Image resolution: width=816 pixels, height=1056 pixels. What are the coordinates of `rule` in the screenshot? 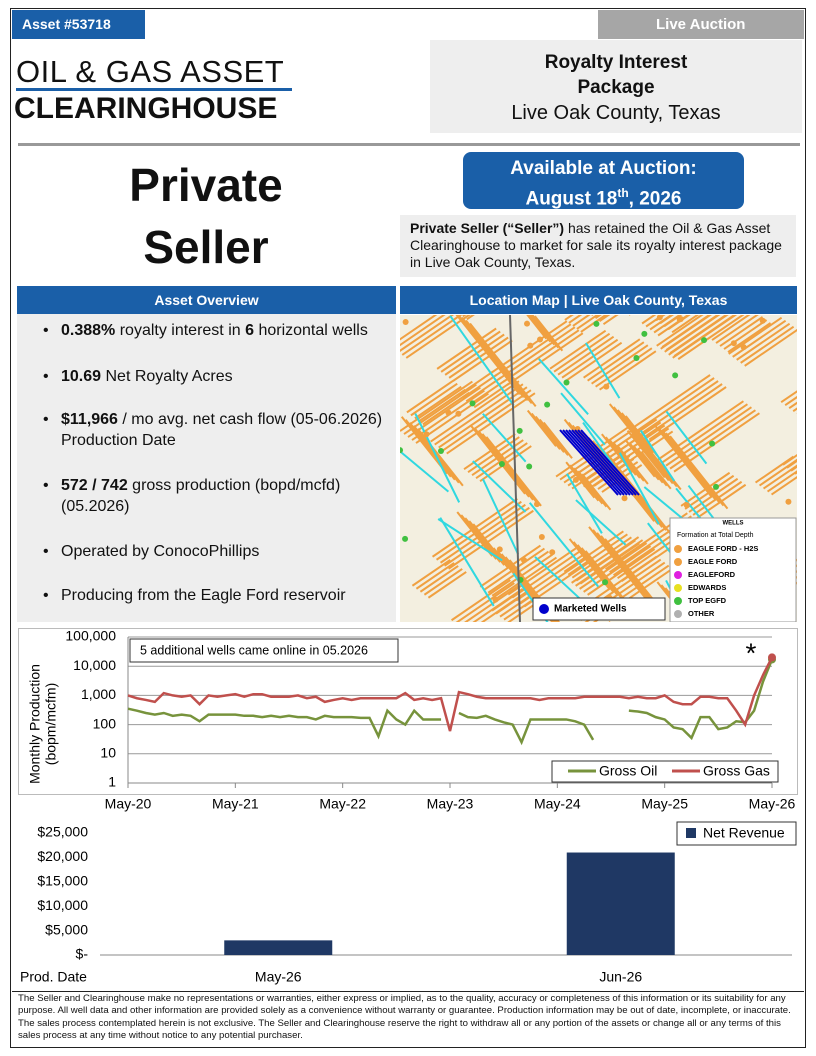 It's located at (408, 991).